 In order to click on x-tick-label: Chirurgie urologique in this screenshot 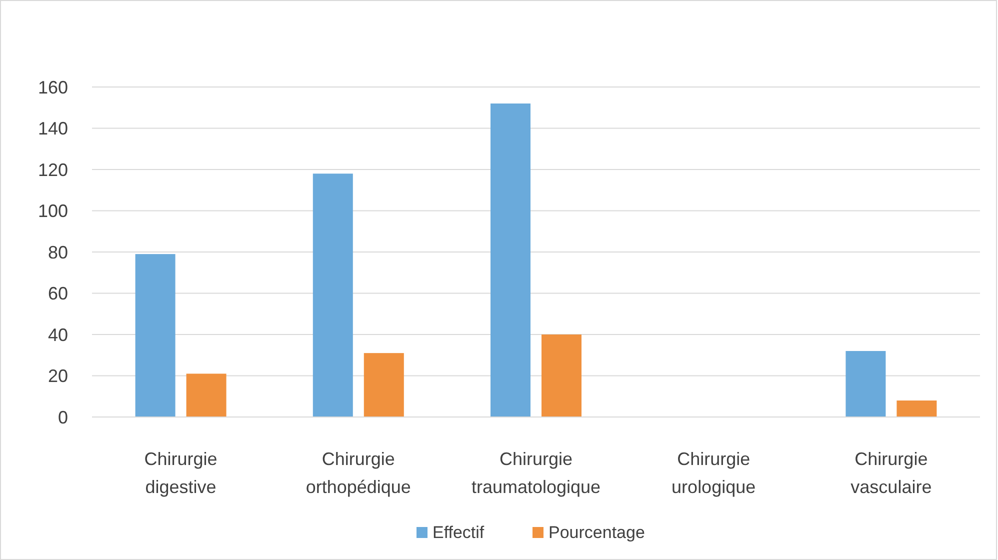, I will do `click(714, 473)`.